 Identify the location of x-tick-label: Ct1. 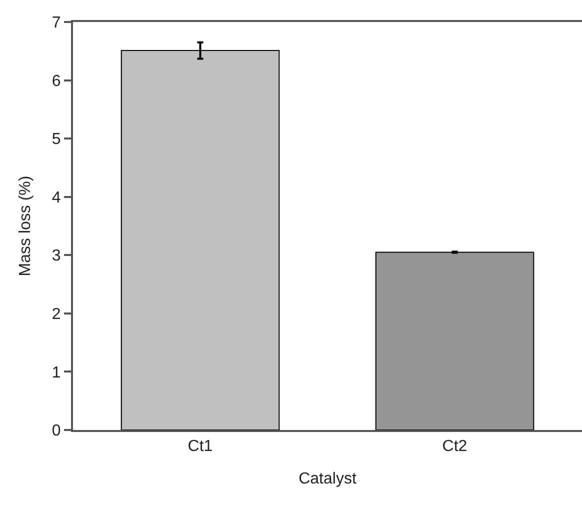
(200, 447).